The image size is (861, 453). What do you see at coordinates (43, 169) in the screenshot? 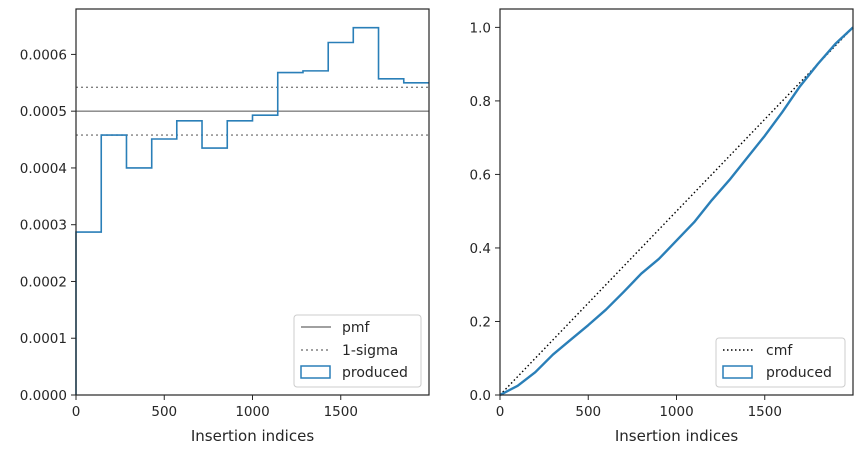
I see `left-y-tick-label: 0.0004` at bounding box center [43, 169].